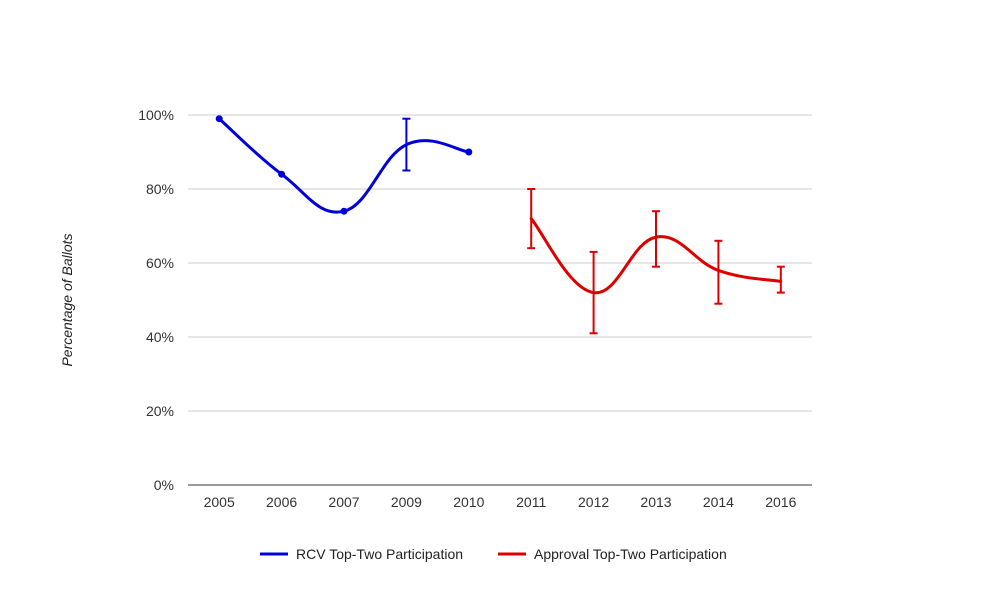 Image resolution: width=1000 pixels, height=600 pixels. What do you see at coordinates (718, 502) in the screenshot?
I see `x-tick-label: 2014` at bounding box center [718, 502].